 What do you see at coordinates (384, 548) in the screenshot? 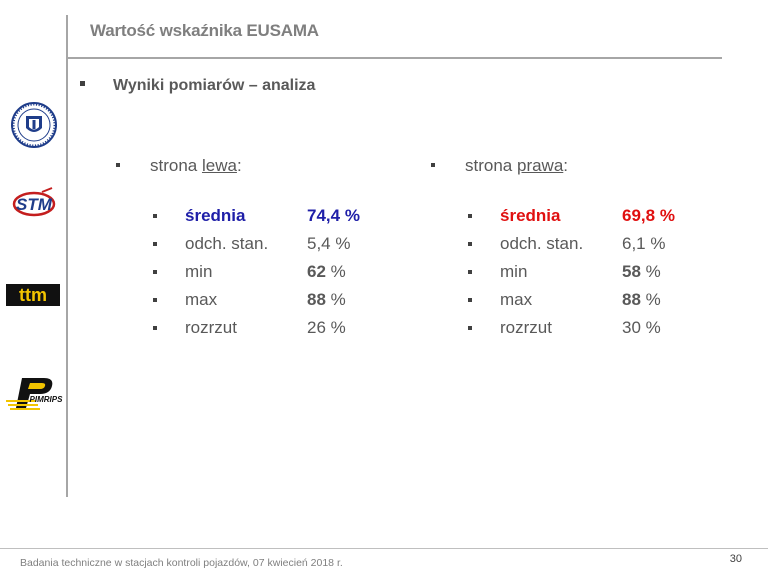
I see `footer-divider` at bounding box center [384, 548].